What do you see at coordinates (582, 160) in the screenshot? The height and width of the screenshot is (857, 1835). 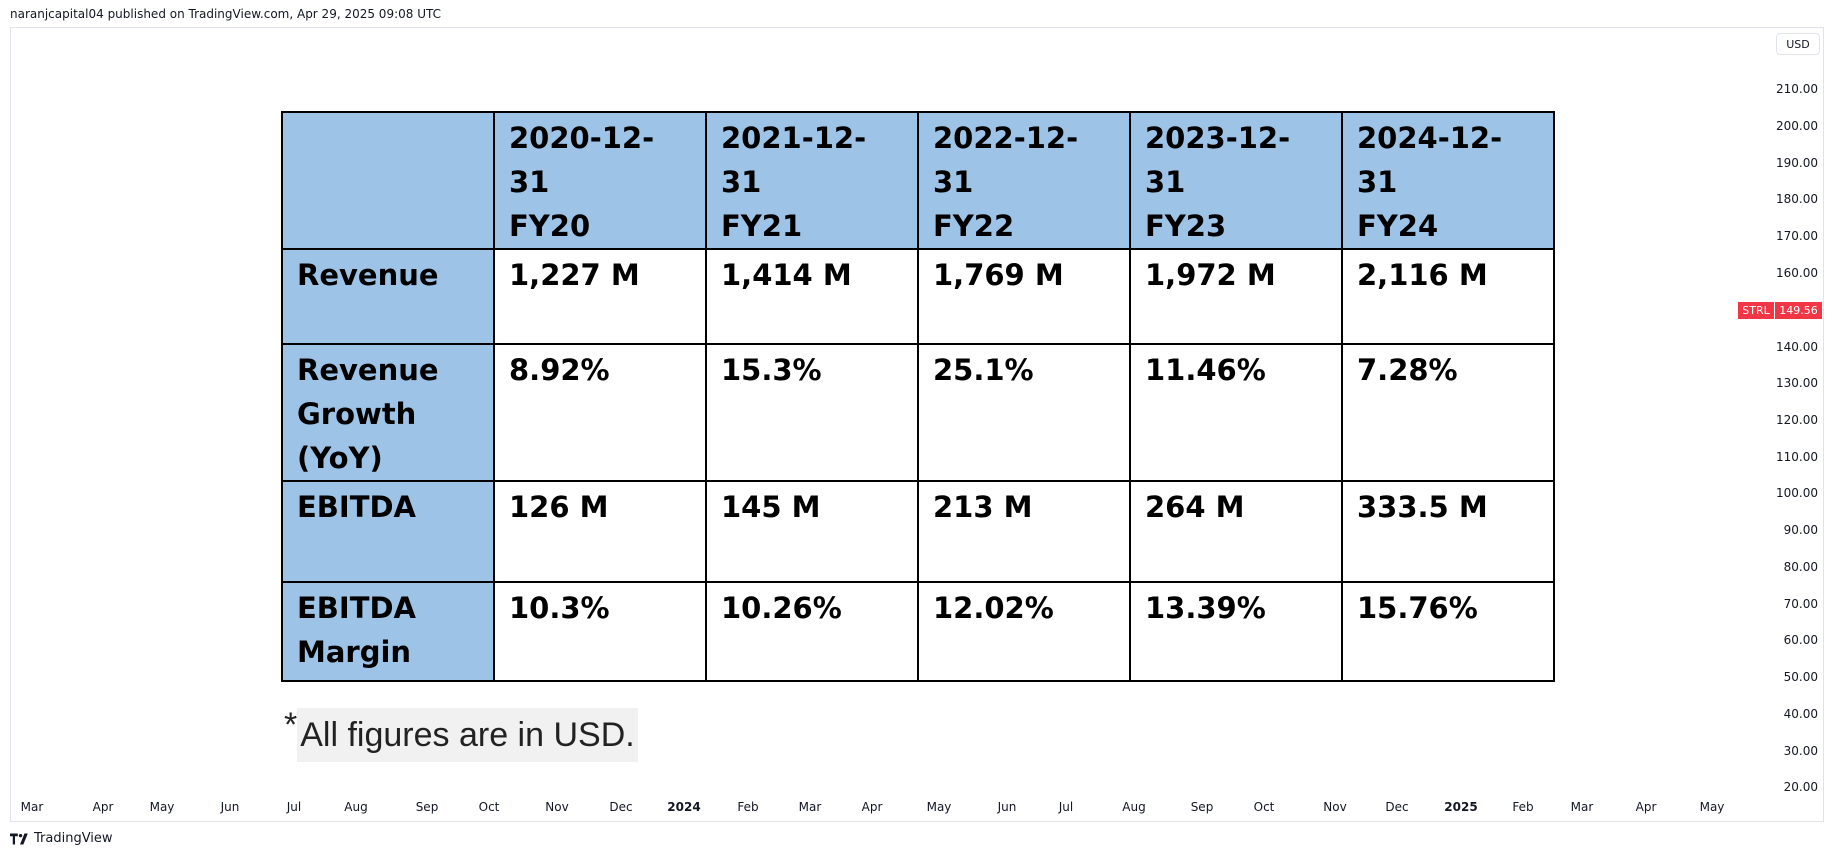 I see `column-date: 2020-12-31` at bounding box center [582, 160].